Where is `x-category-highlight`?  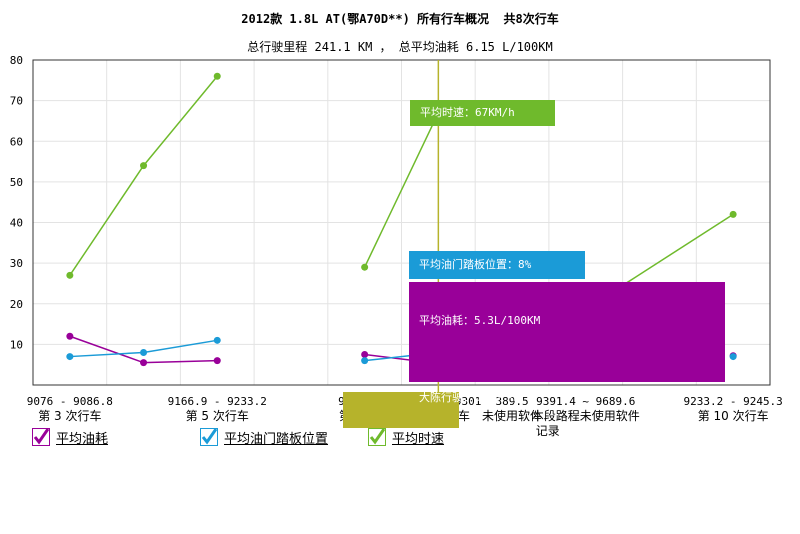
x-category-highlight is located at coordinates (401, 410).